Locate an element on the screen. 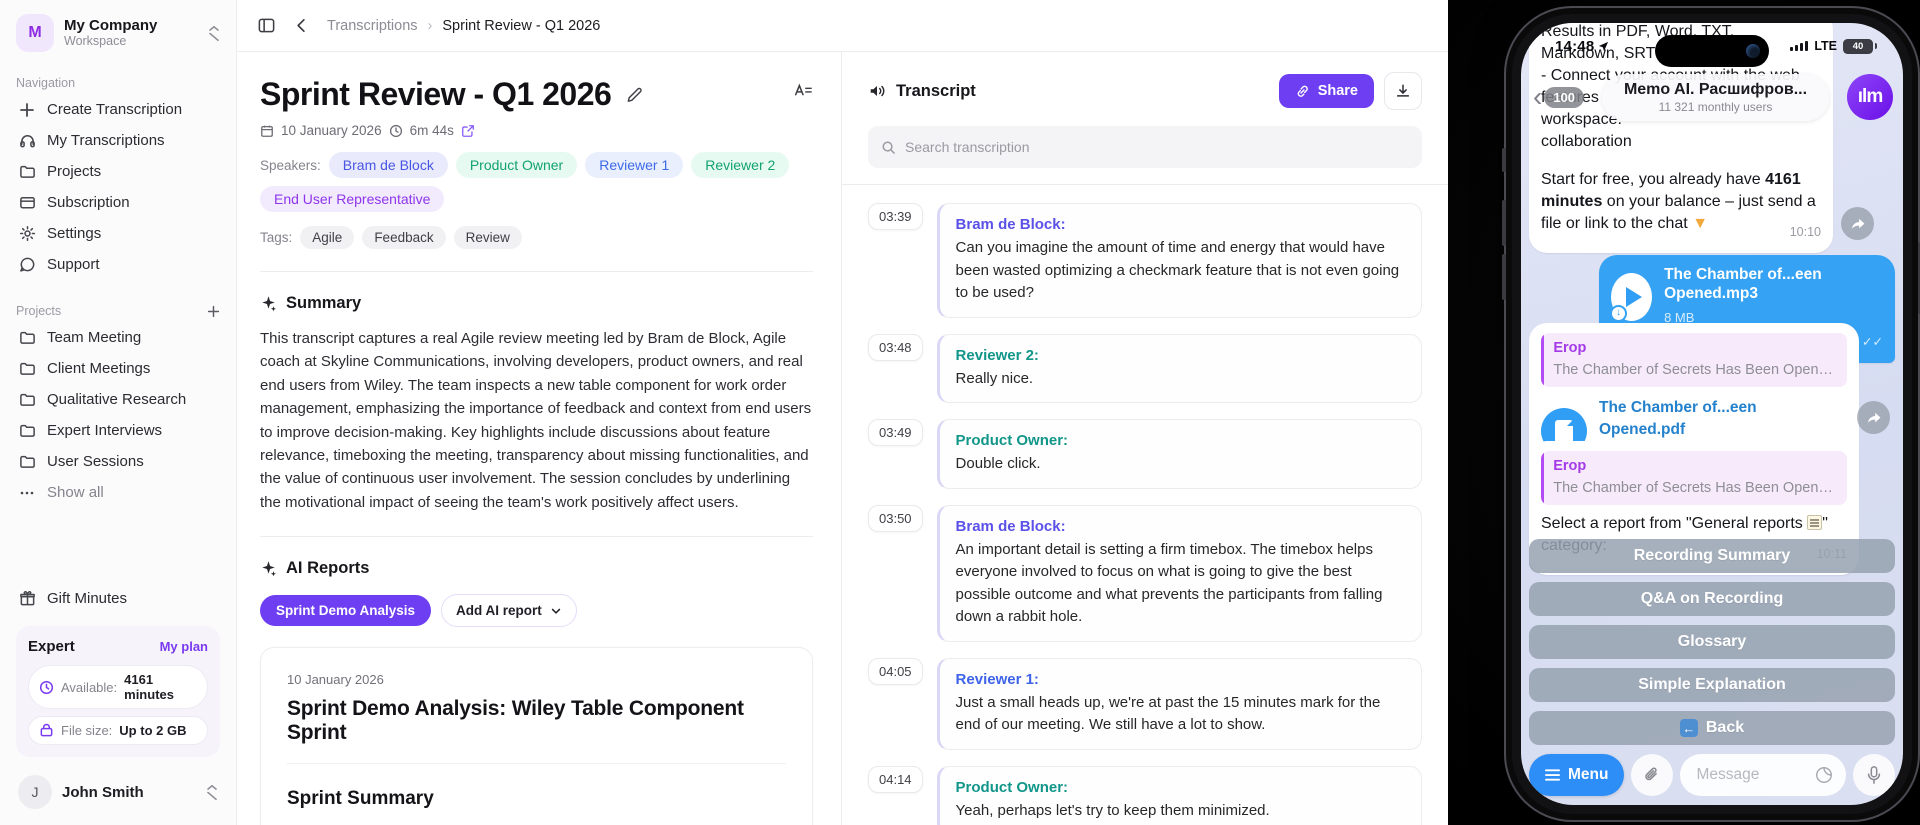 The width and height of the screenshot is (1920, 825). sidebar-project-team-meeting: Team Meeting is located at coordinates (118, 337).